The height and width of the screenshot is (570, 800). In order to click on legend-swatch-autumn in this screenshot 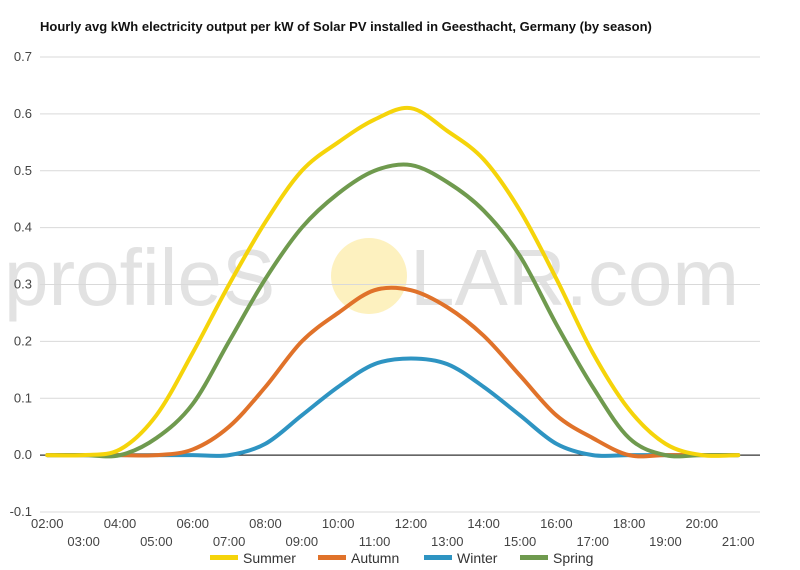, I will do `click(332, 557)`.